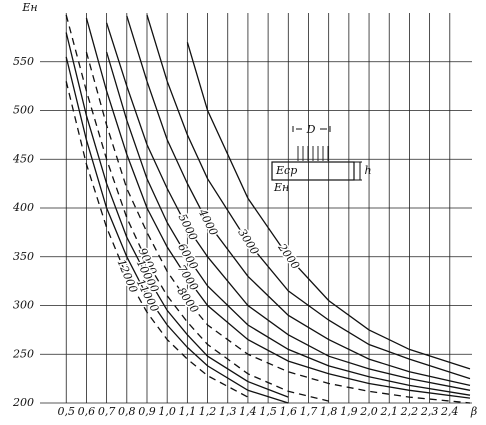 This screenshot has height=425, width=486. What do you see at coordinates (23, 402) in the screenshot?
I see `y-tick-label: 200` at bounding box center [23, 402].